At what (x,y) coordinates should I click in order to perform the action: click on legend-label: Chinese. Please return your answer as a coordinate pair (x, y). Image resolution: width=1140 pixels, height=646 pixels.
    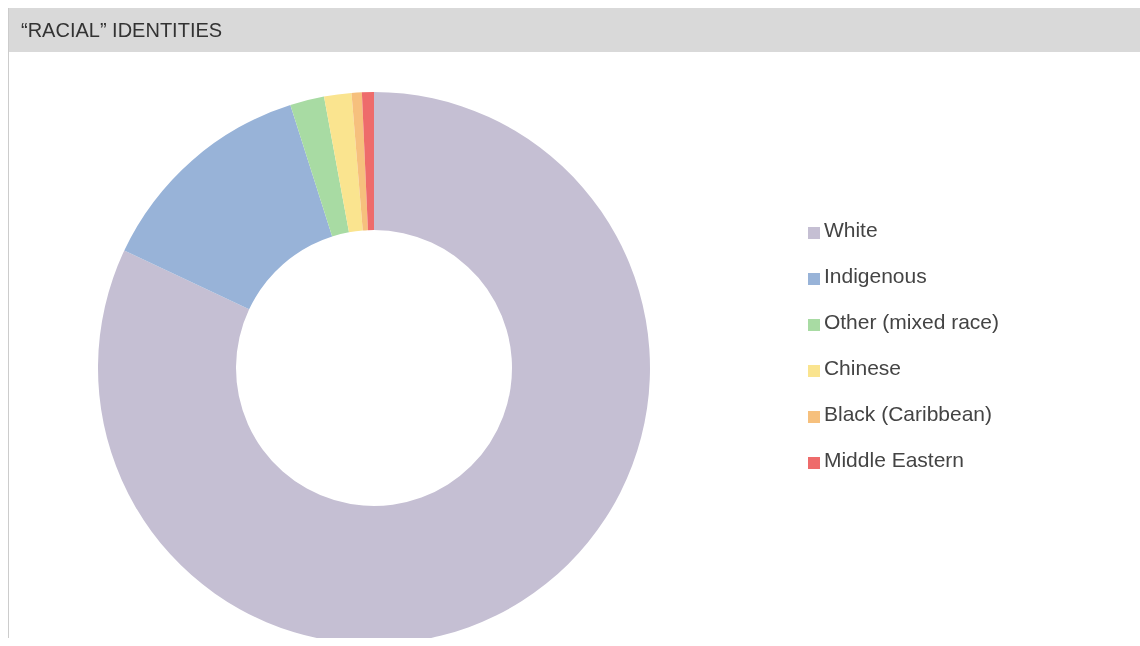
    Looking at the image, I should click on (862, 368).